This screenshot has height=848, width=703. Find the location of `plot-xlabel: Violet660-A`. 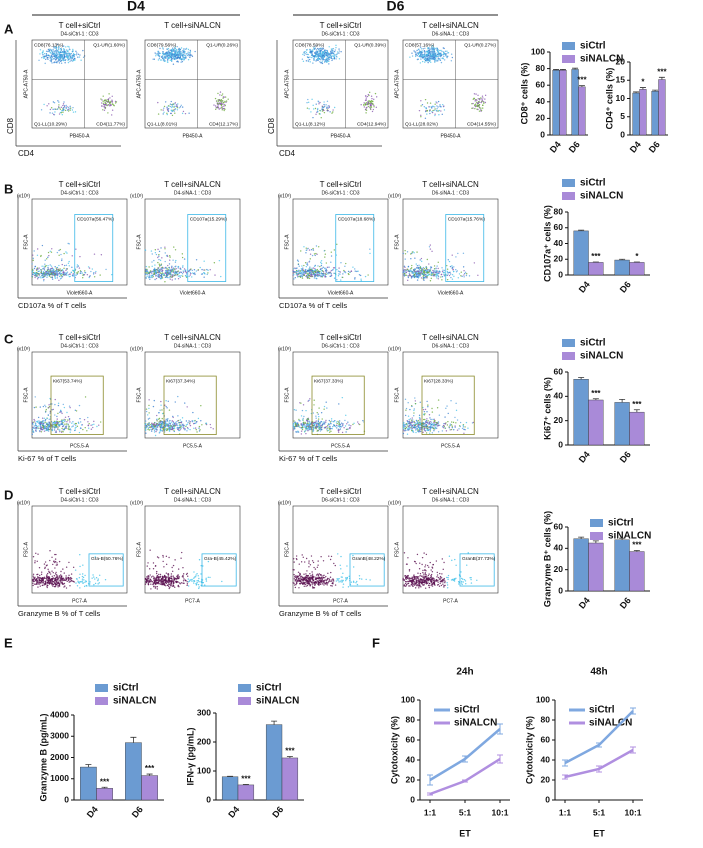

plot-xlabel: Violet660-A is located at coordinates (80, 293).